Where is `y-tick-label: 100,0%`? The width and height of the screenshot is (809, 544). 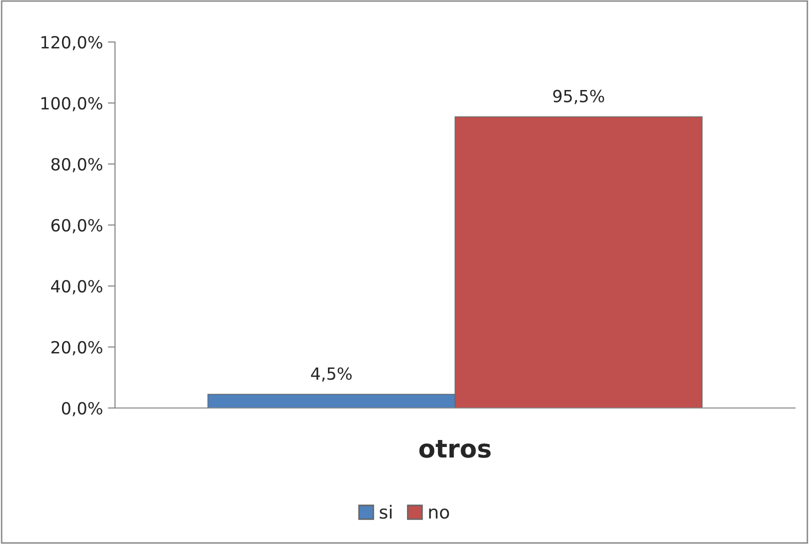
y-tick-label: 100,0% is located at coordinates (71, 104).